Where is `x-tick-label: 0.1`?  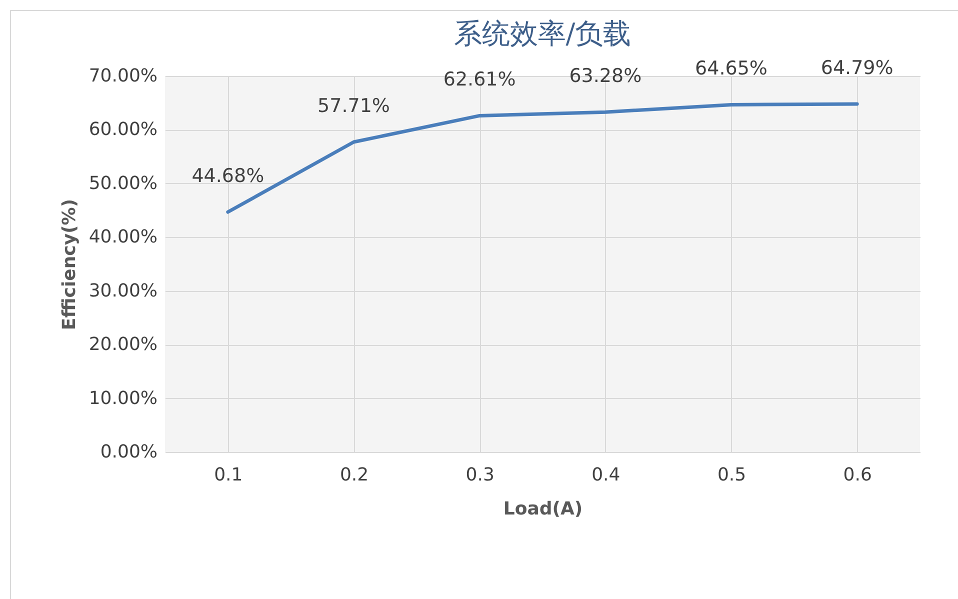
x-tick-label: 0.1 is located at coordinates (228, 475).